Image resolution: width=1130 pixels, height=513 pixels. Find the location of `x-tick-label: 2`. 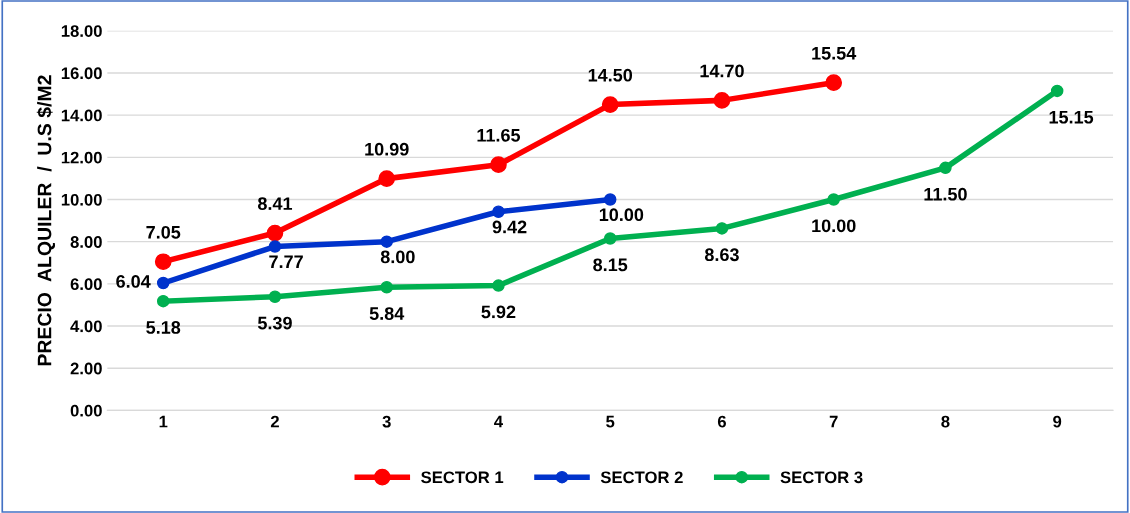

x-tick-label: 2 is located at coordinates (274, 421).